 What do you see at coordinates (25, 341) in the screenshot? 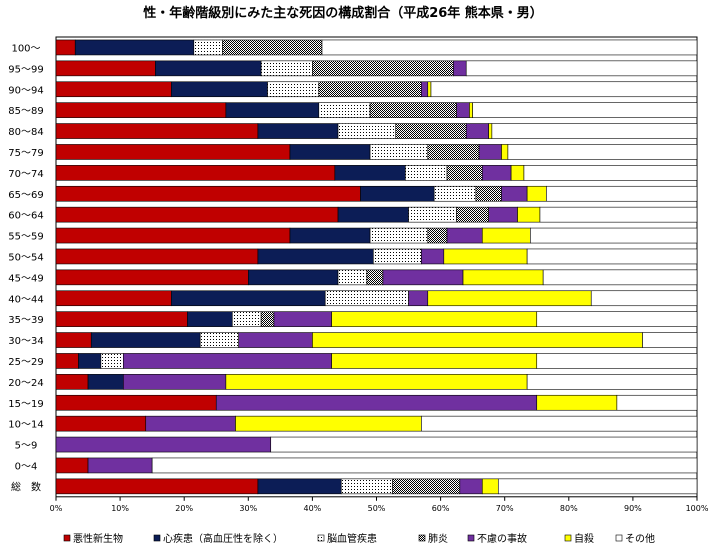
I see `category-label: 30～34` at bounding box center [25, 341].